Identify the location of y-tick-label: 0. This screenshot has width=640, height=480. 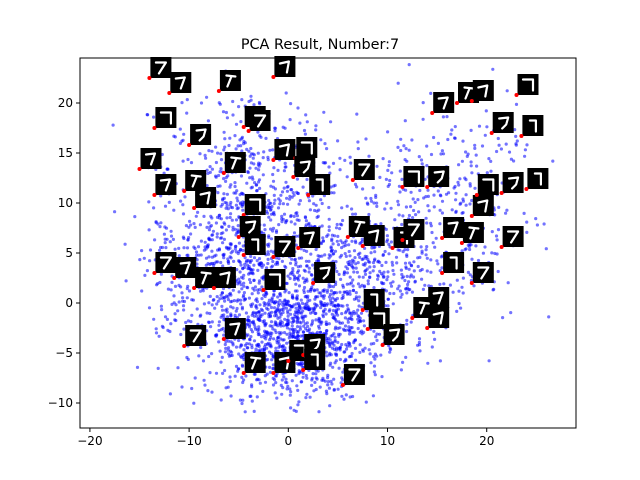
(69, 303).